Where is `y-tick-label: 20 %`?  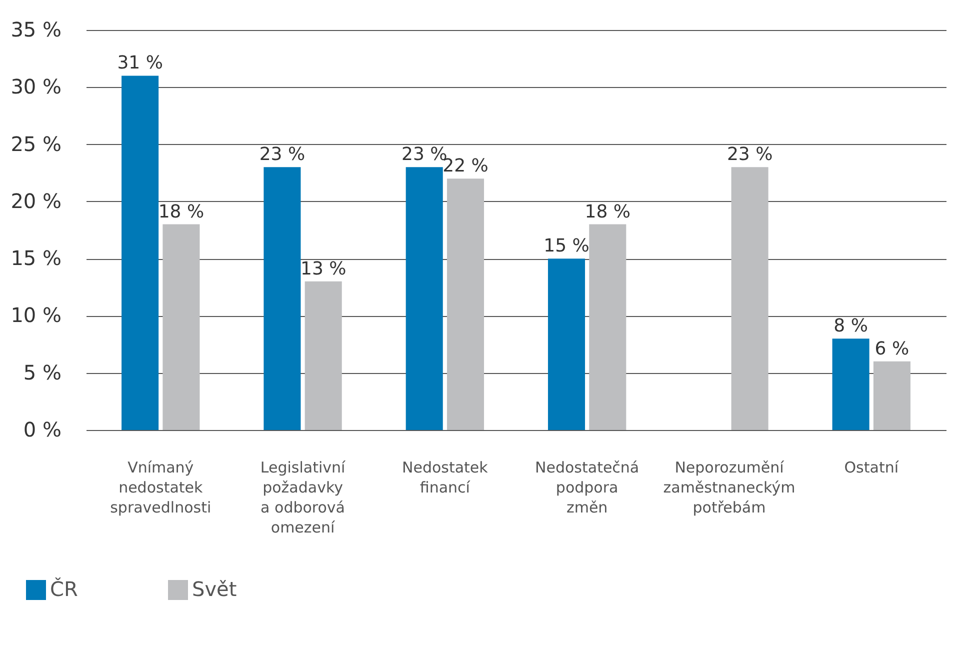
y-tick-label: 20 % is located at coordinates (36, 200).